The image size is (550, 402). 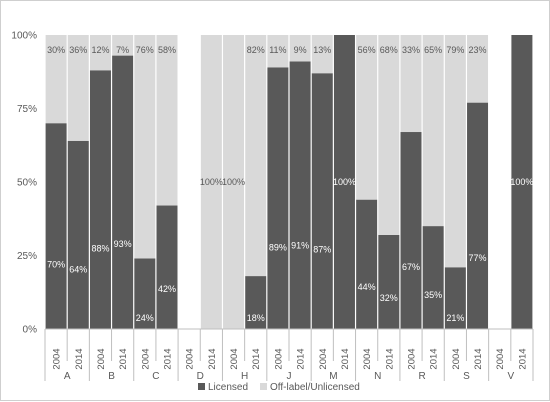 What do you see at coordinates (145, 50) in the screenshot?
I see `data-label: 76%` at bounding box center [145, 50].